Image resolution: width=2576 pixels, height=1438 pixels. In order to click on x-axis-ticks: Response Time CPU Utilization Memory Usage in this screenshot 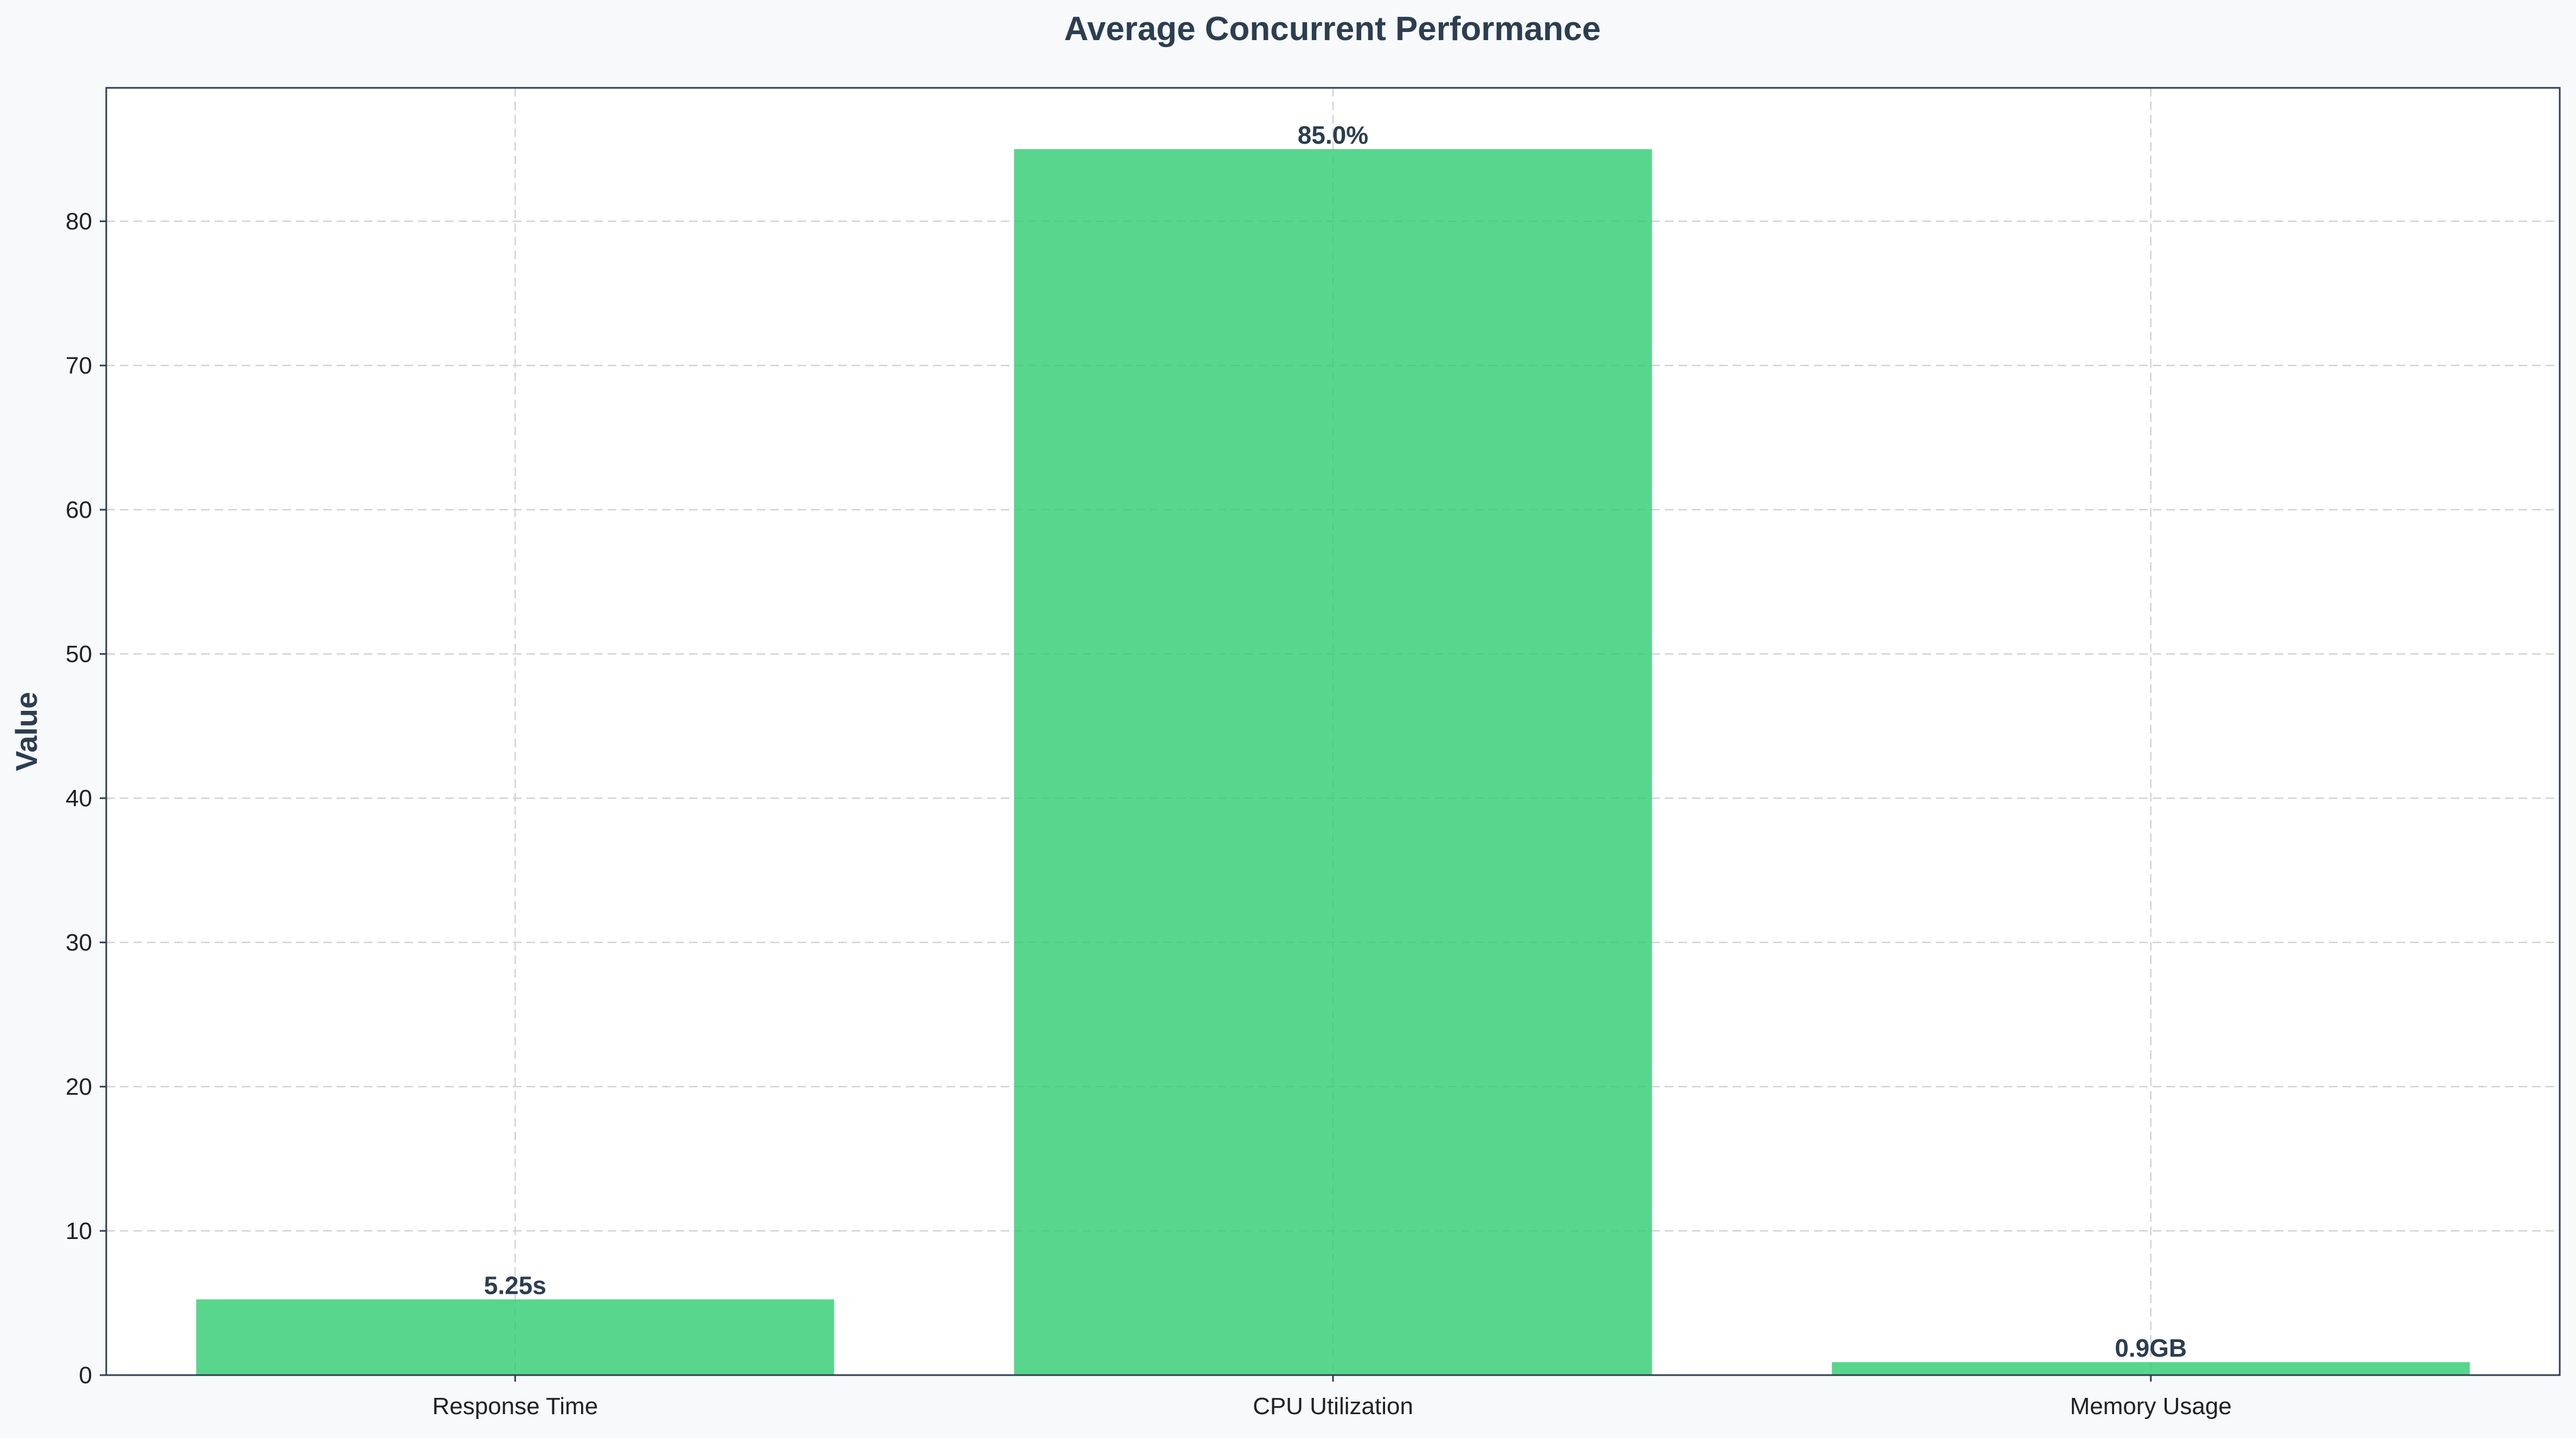, I will do `click(1332, 1397)`.